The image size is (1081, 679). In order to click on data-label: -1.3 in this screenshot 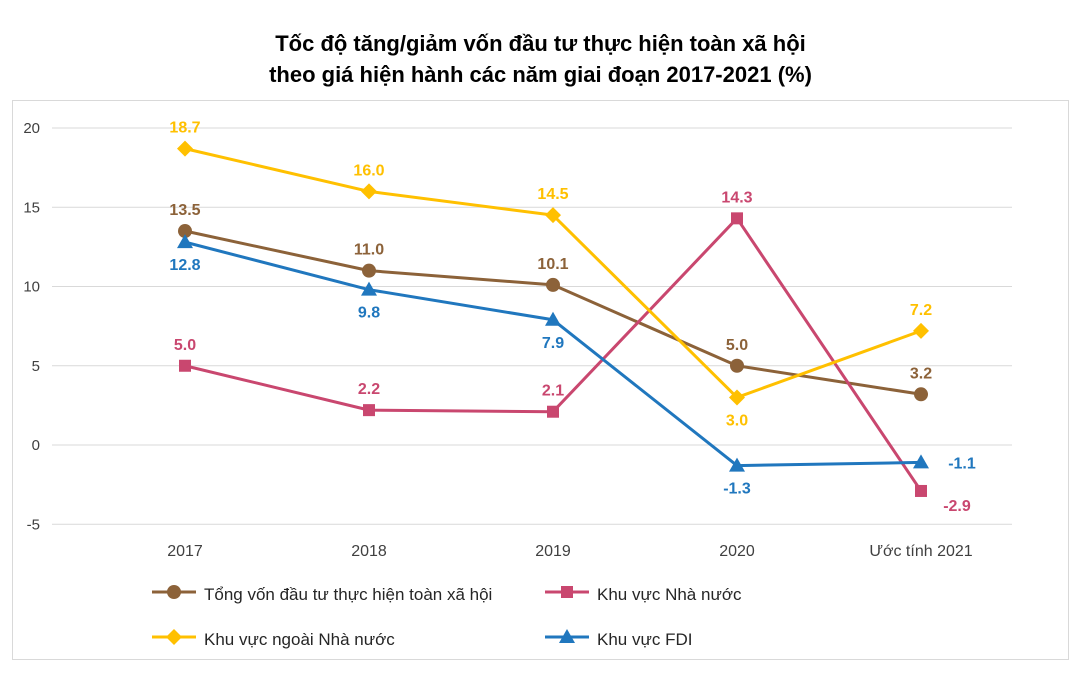, I will do `click(737, 489)`.